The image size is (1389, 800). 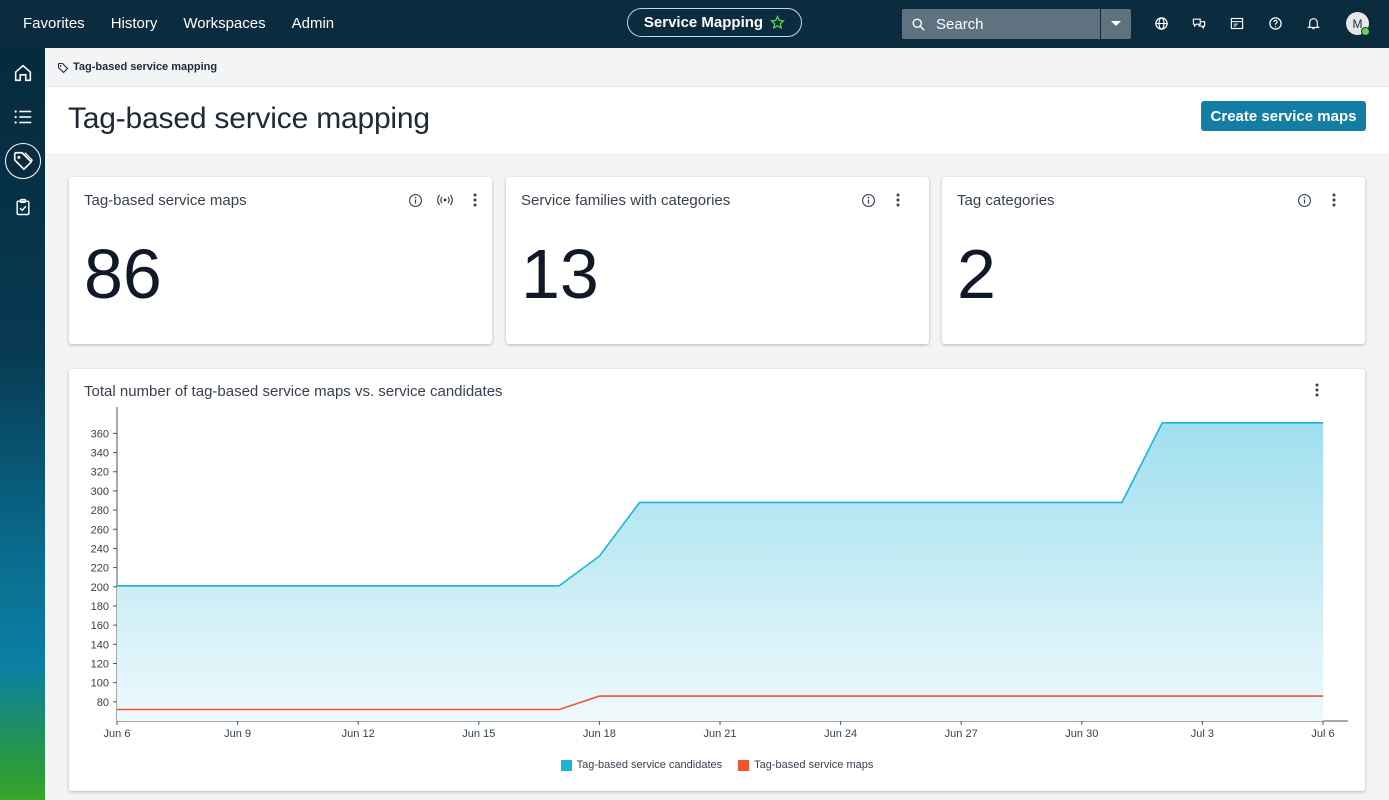 What do you see at coordinates (22, 116) in the screenshot?
I see `list-icon` at bounding box center [22, 116].